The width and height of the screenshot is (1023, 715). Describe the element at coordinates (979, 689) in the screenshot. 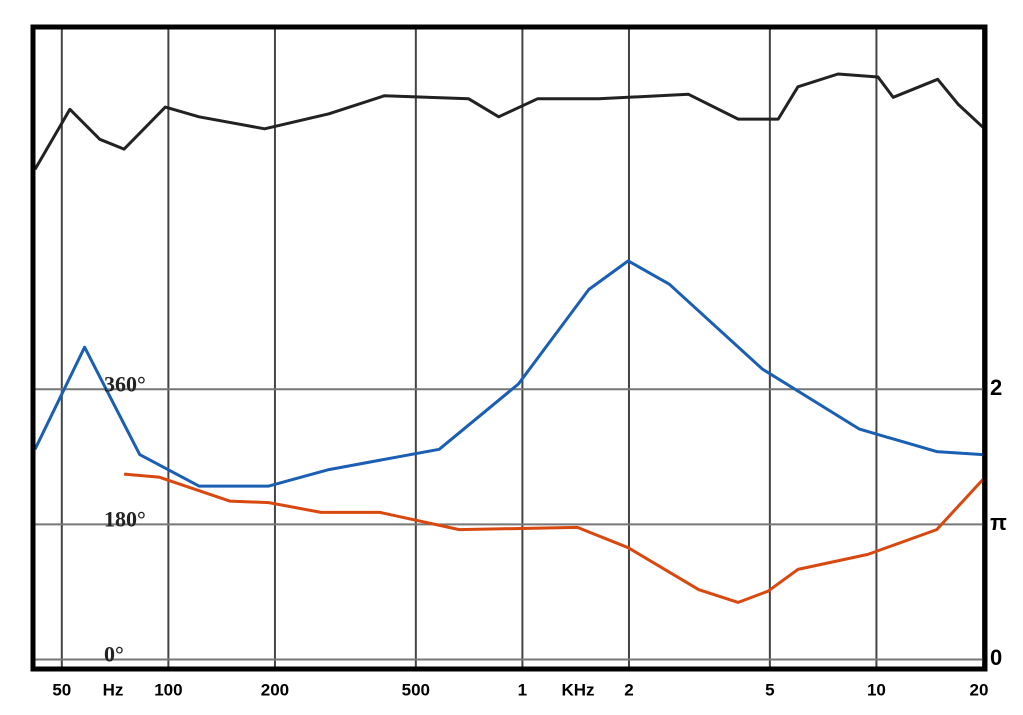

I see `x-tick-label: 20` at that location.